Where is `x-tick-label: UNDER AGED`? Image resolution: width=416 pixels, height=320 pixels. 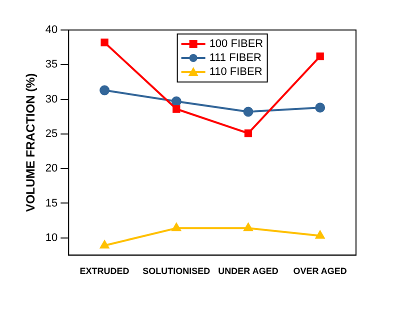 x-tick-label: UNDER AGED is located at coordinates (248, 271).